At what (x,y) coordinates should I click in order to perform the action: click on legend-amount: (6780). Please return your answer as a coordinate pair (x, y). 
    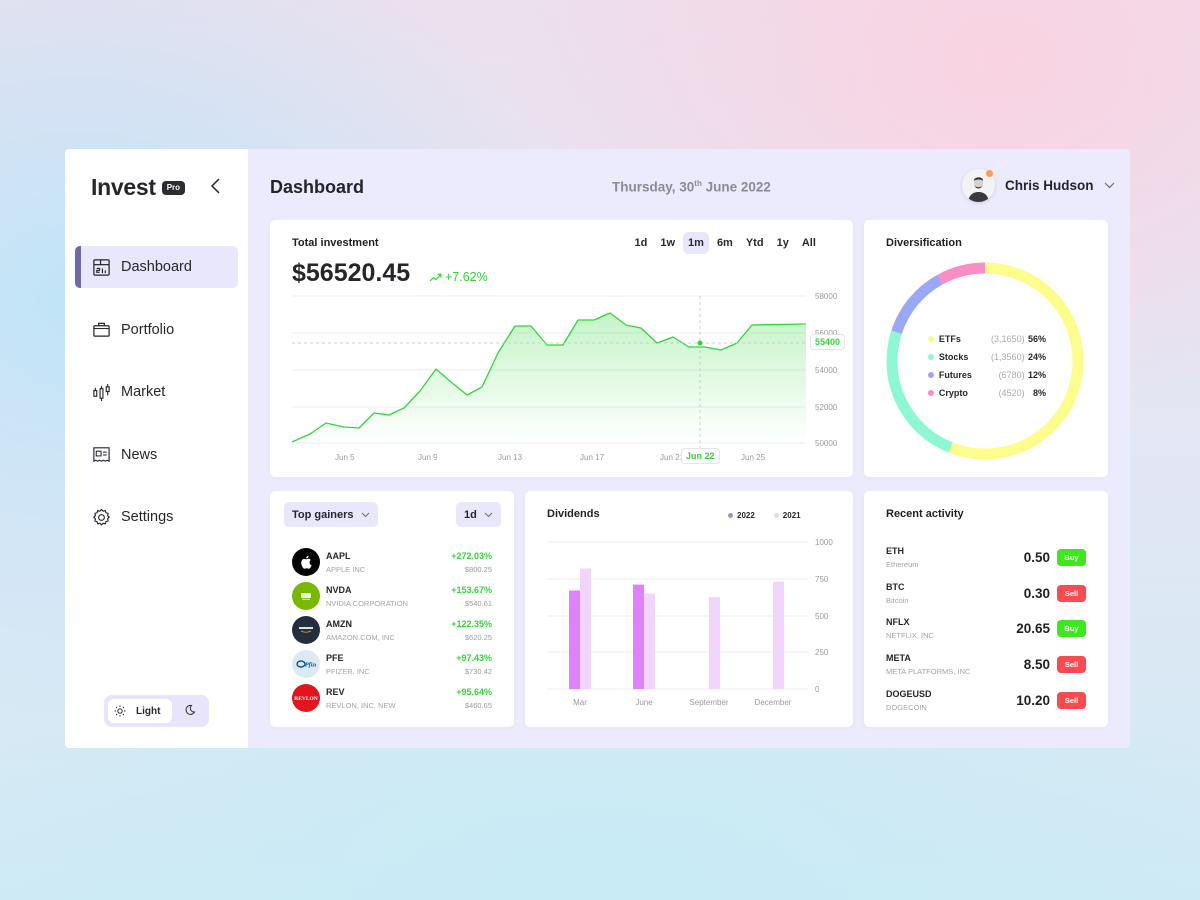
    Looking at the image, I should click on (1011, 375).